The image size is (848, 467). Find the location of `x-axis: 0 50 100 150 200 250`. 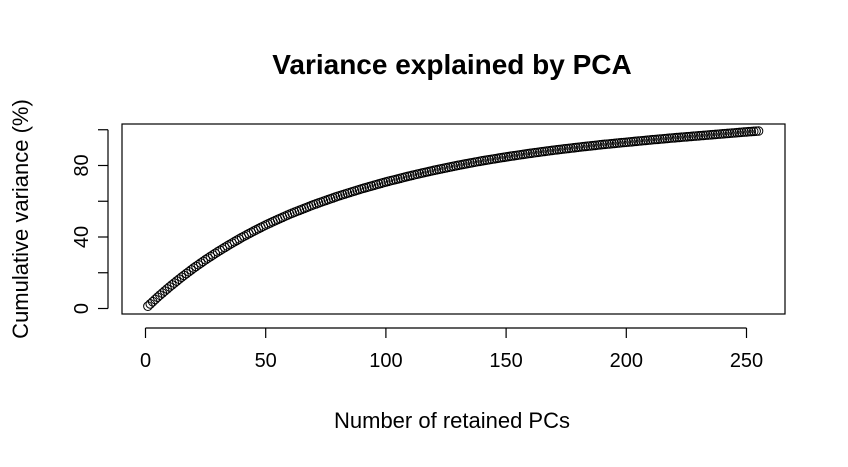

x-axis: 0 50 100 150 200 250 is located at coordinates (451, 349).